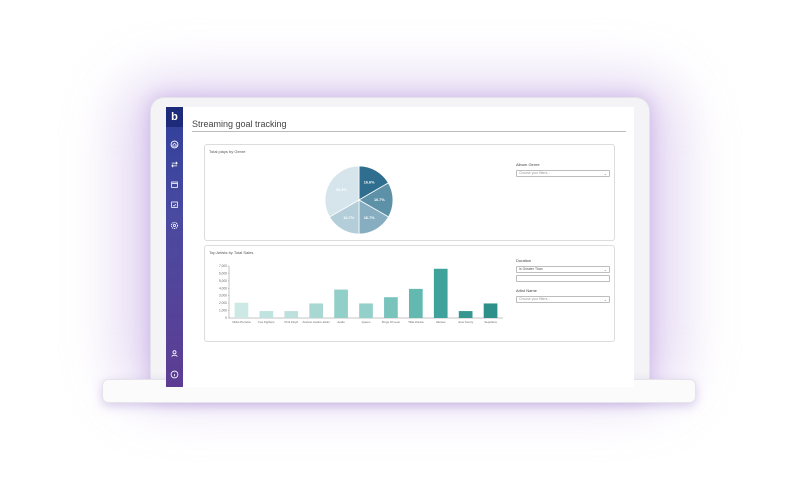 This screenshot has width=800, height=500. I want to click on pie-panel-title: Total plays by Genre, so click(227, 151).